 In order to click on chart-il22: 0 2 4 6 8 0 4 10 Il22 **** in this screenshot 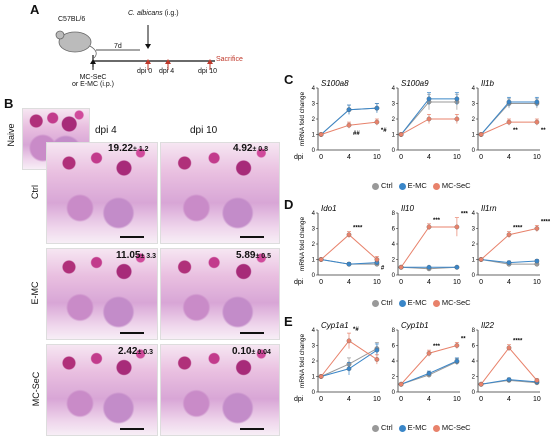, I will do `click(506, 362)`.